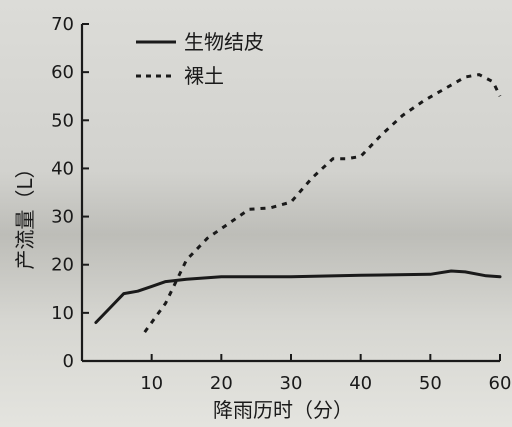 This screenshot has height=427, width=512. Describe the element at coordinates (62, 217) in the screenshot. I see `y-tick-label-30: 30` at that location.